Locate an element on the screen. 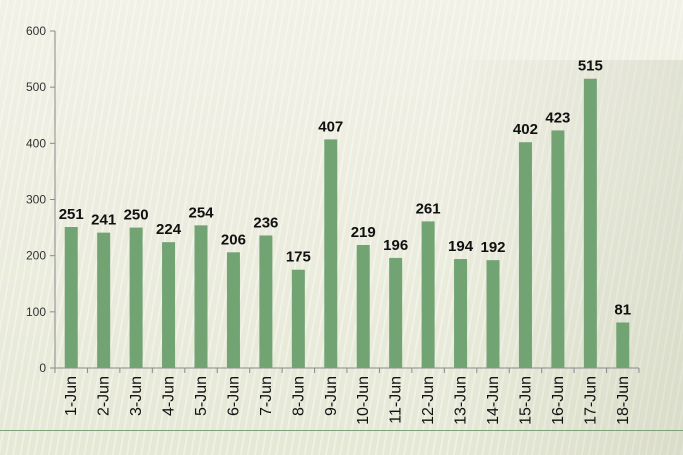 The image size is (683, 455). category-label: 11-Jun is located at coordinates (396, 400).